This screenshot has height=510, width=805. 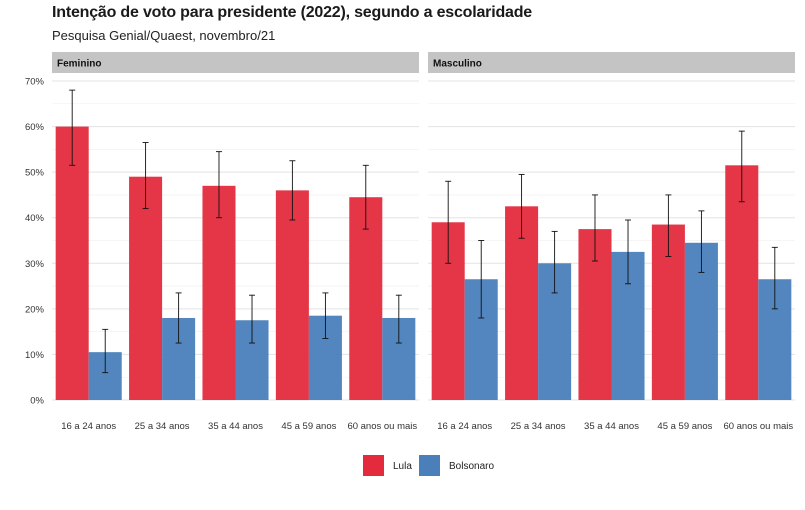 I want to click on y-tick-label: 70%, so click(x=35, y=82).